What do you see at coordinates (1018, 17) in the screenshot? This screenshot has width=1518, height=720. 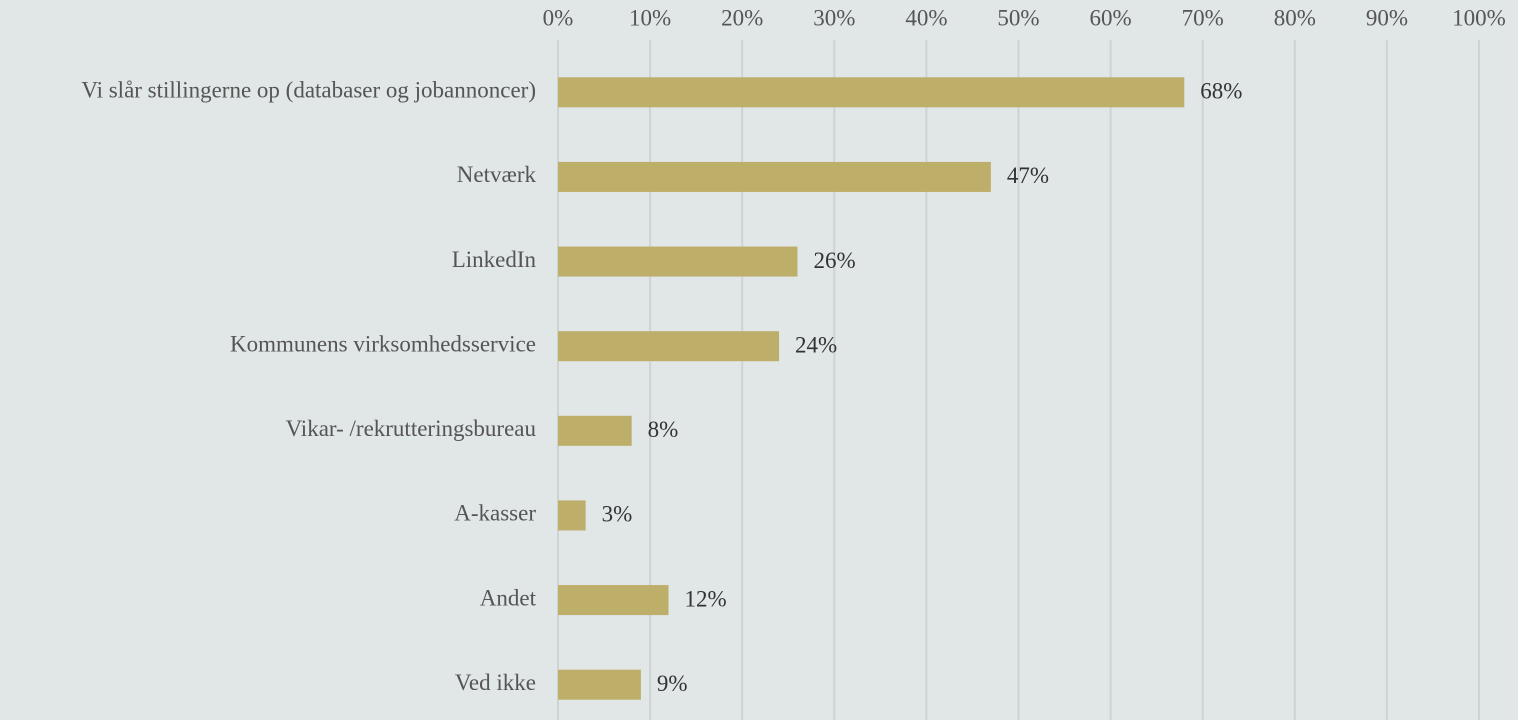 I see `x-tick-label: 50%` at bounding box center [1018, 17].